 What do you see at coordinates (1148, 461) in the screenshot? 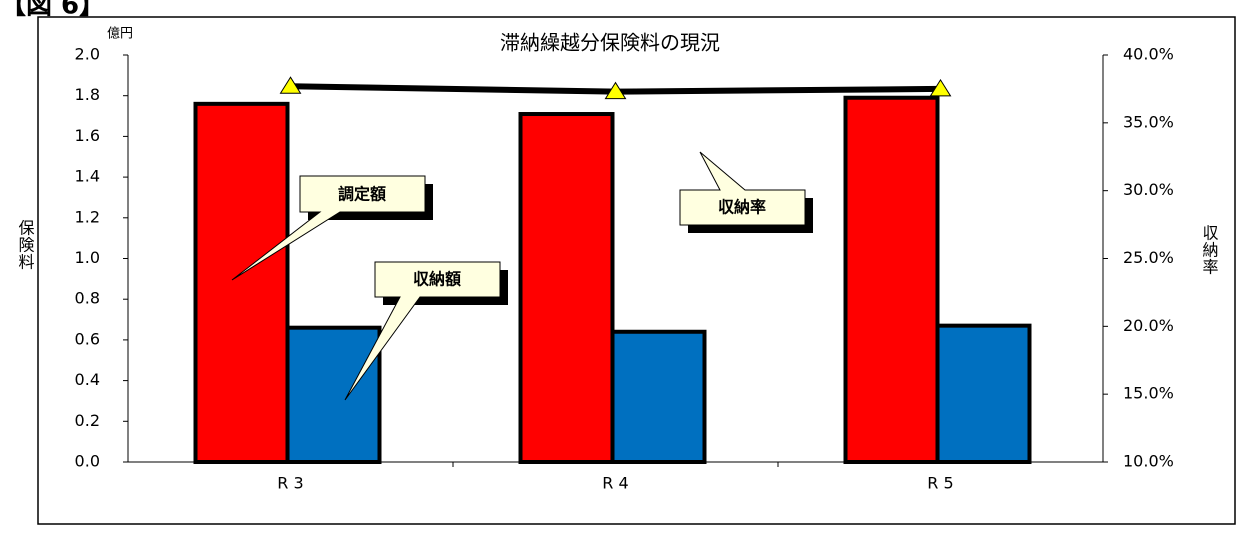
I see `y2-tick-label: 10.0%` at bounding box center [1148, 461].